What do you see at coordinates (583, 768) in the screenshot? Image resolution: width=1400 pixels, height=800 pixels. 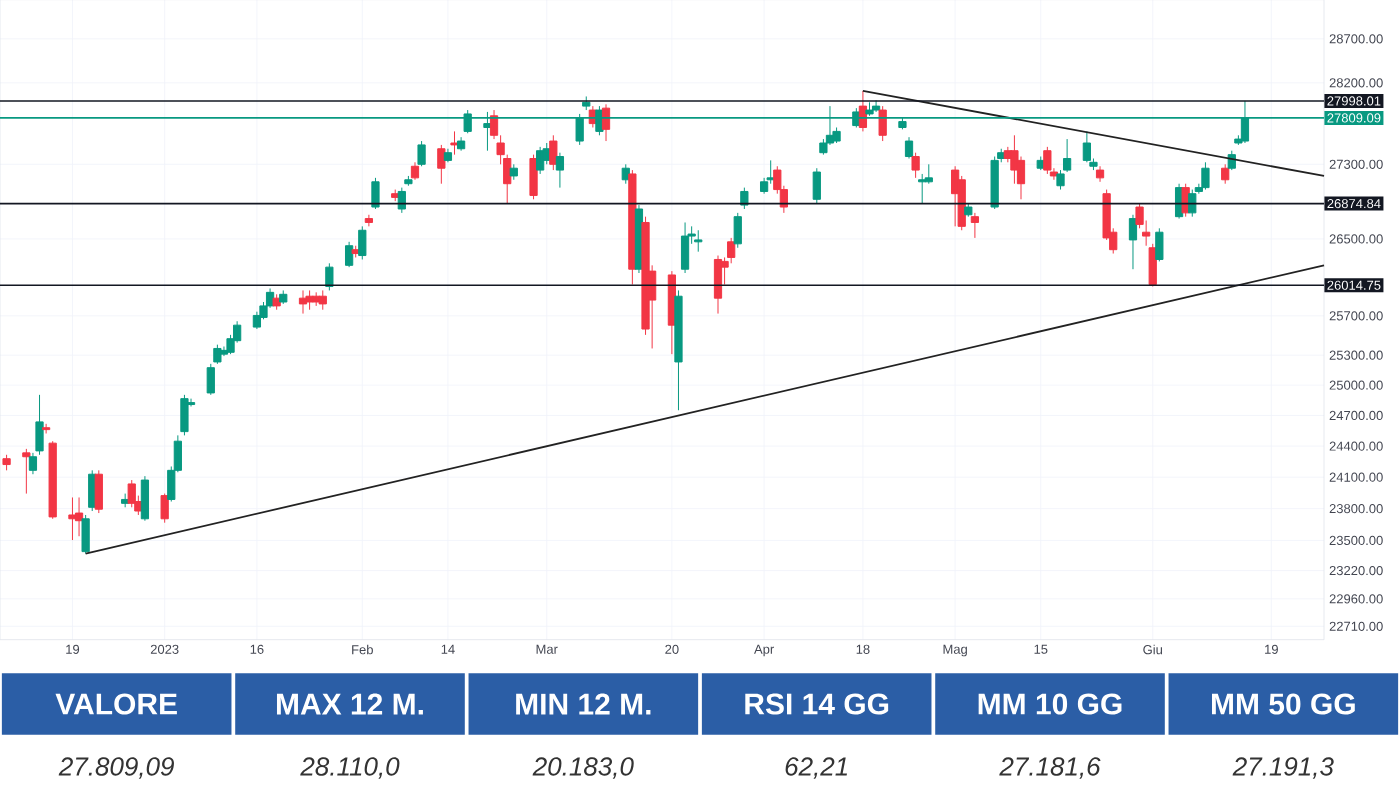 I see `text: 20.183,0` at bounding box center [583, 768].